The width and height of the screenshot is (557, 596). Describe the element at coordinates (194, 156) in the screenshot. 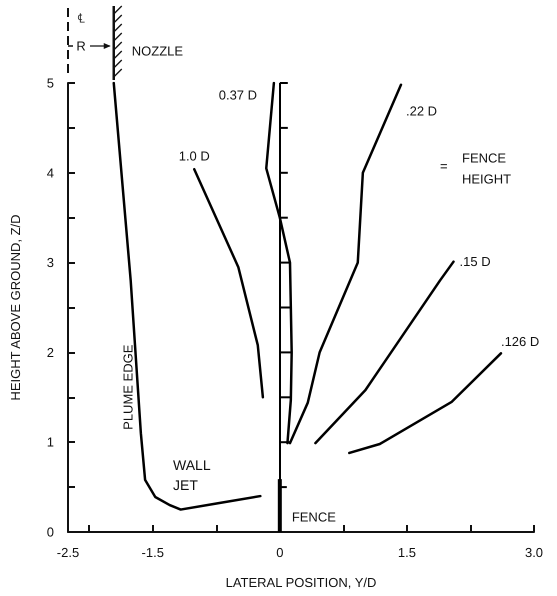

I see `series-label: 1.0 D` at that location.